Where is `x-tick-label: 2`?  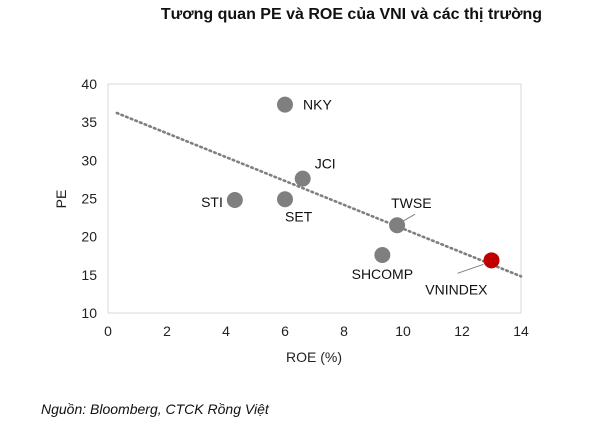 x-tick-label: 2 is located at coordinates (167, 331).